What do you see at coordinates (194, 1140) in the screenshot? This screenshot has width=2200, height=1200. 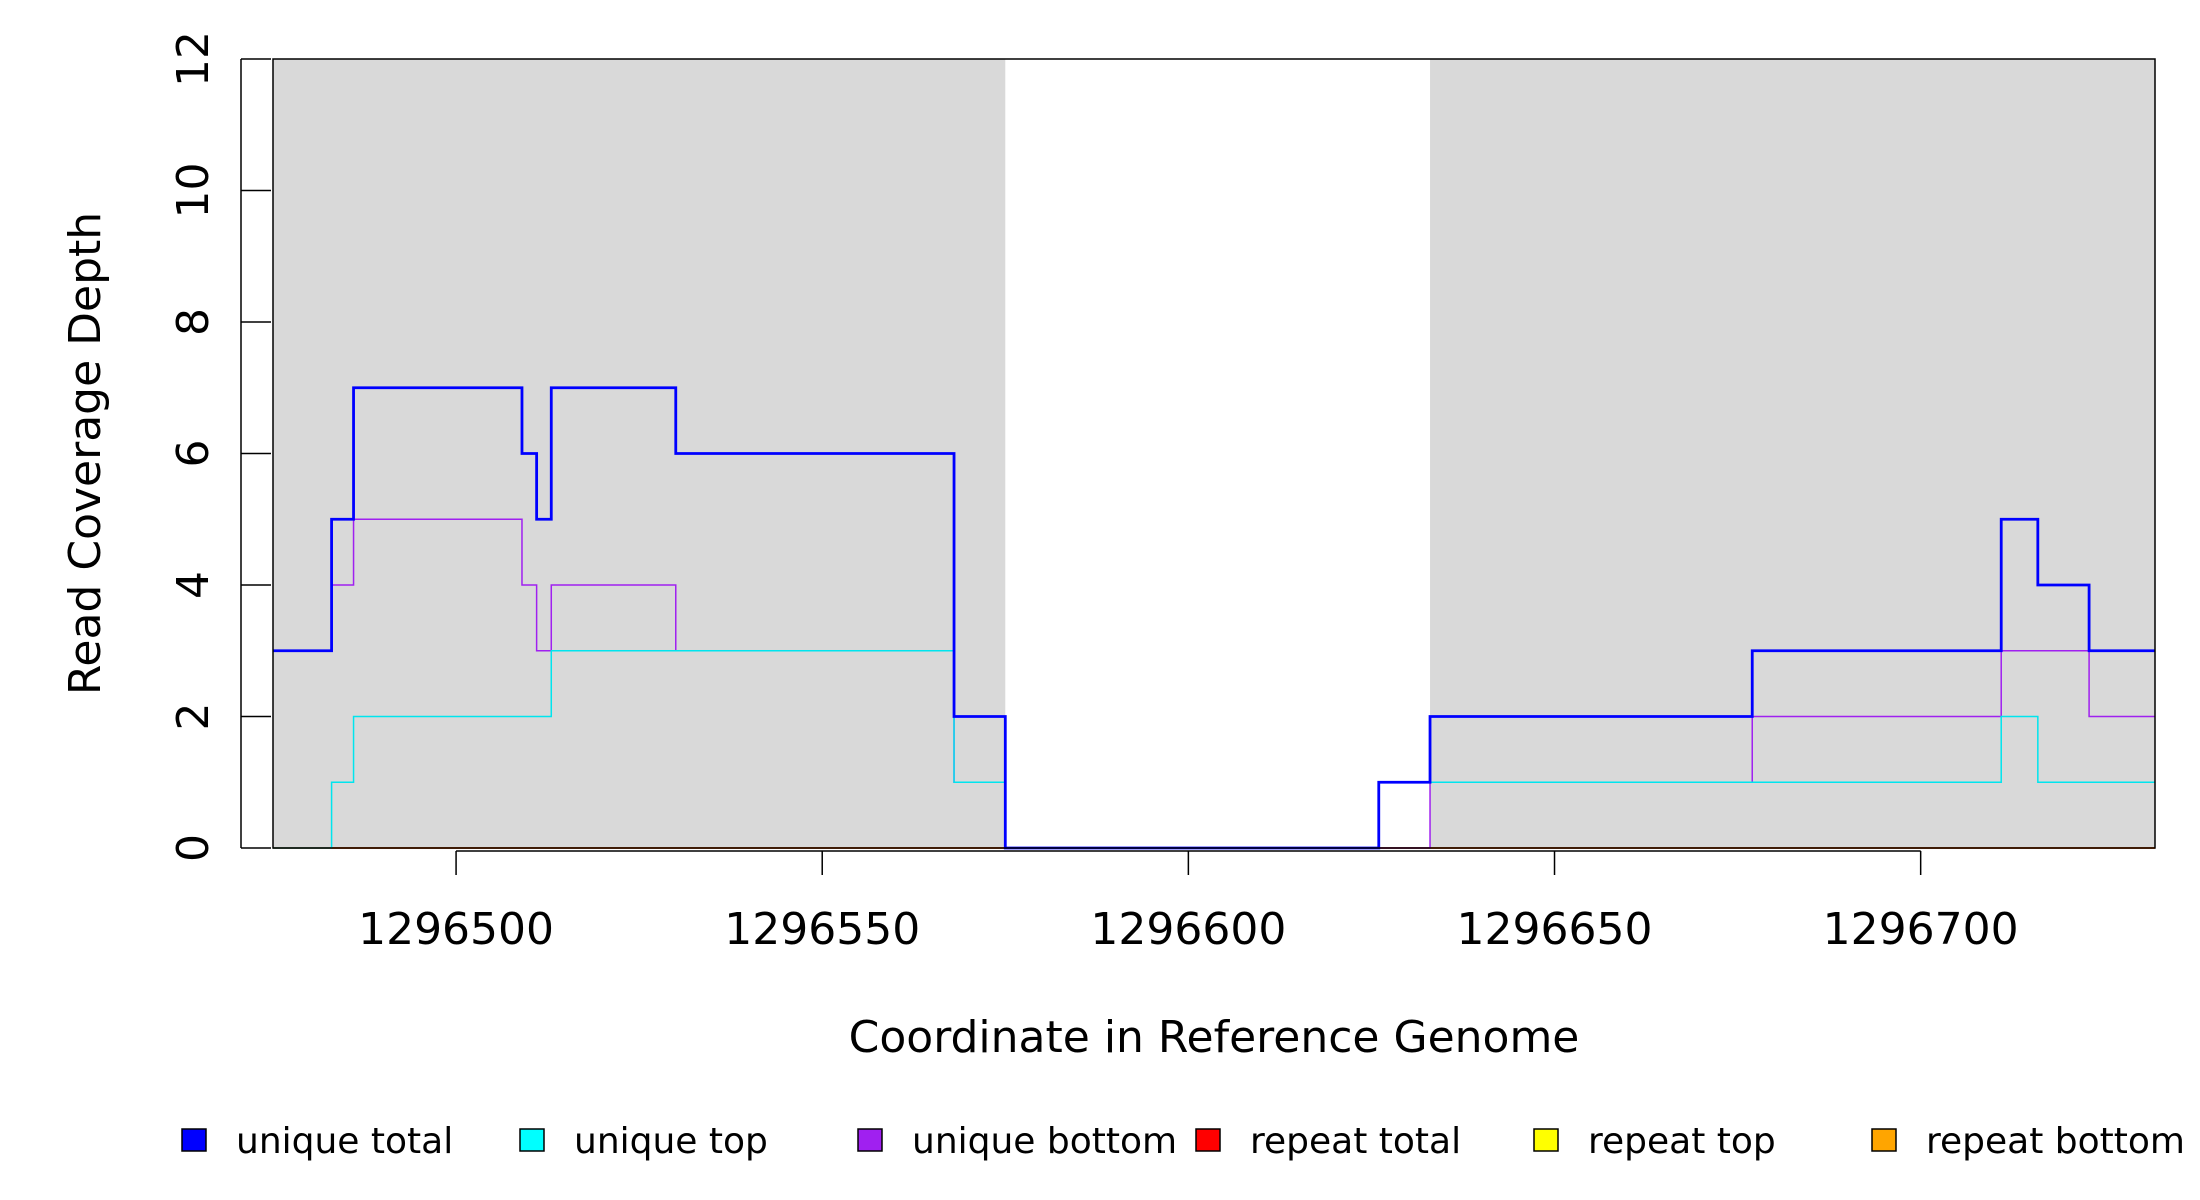 I see `legend-swatch-unique-total` at bounding box center [194, 1140].